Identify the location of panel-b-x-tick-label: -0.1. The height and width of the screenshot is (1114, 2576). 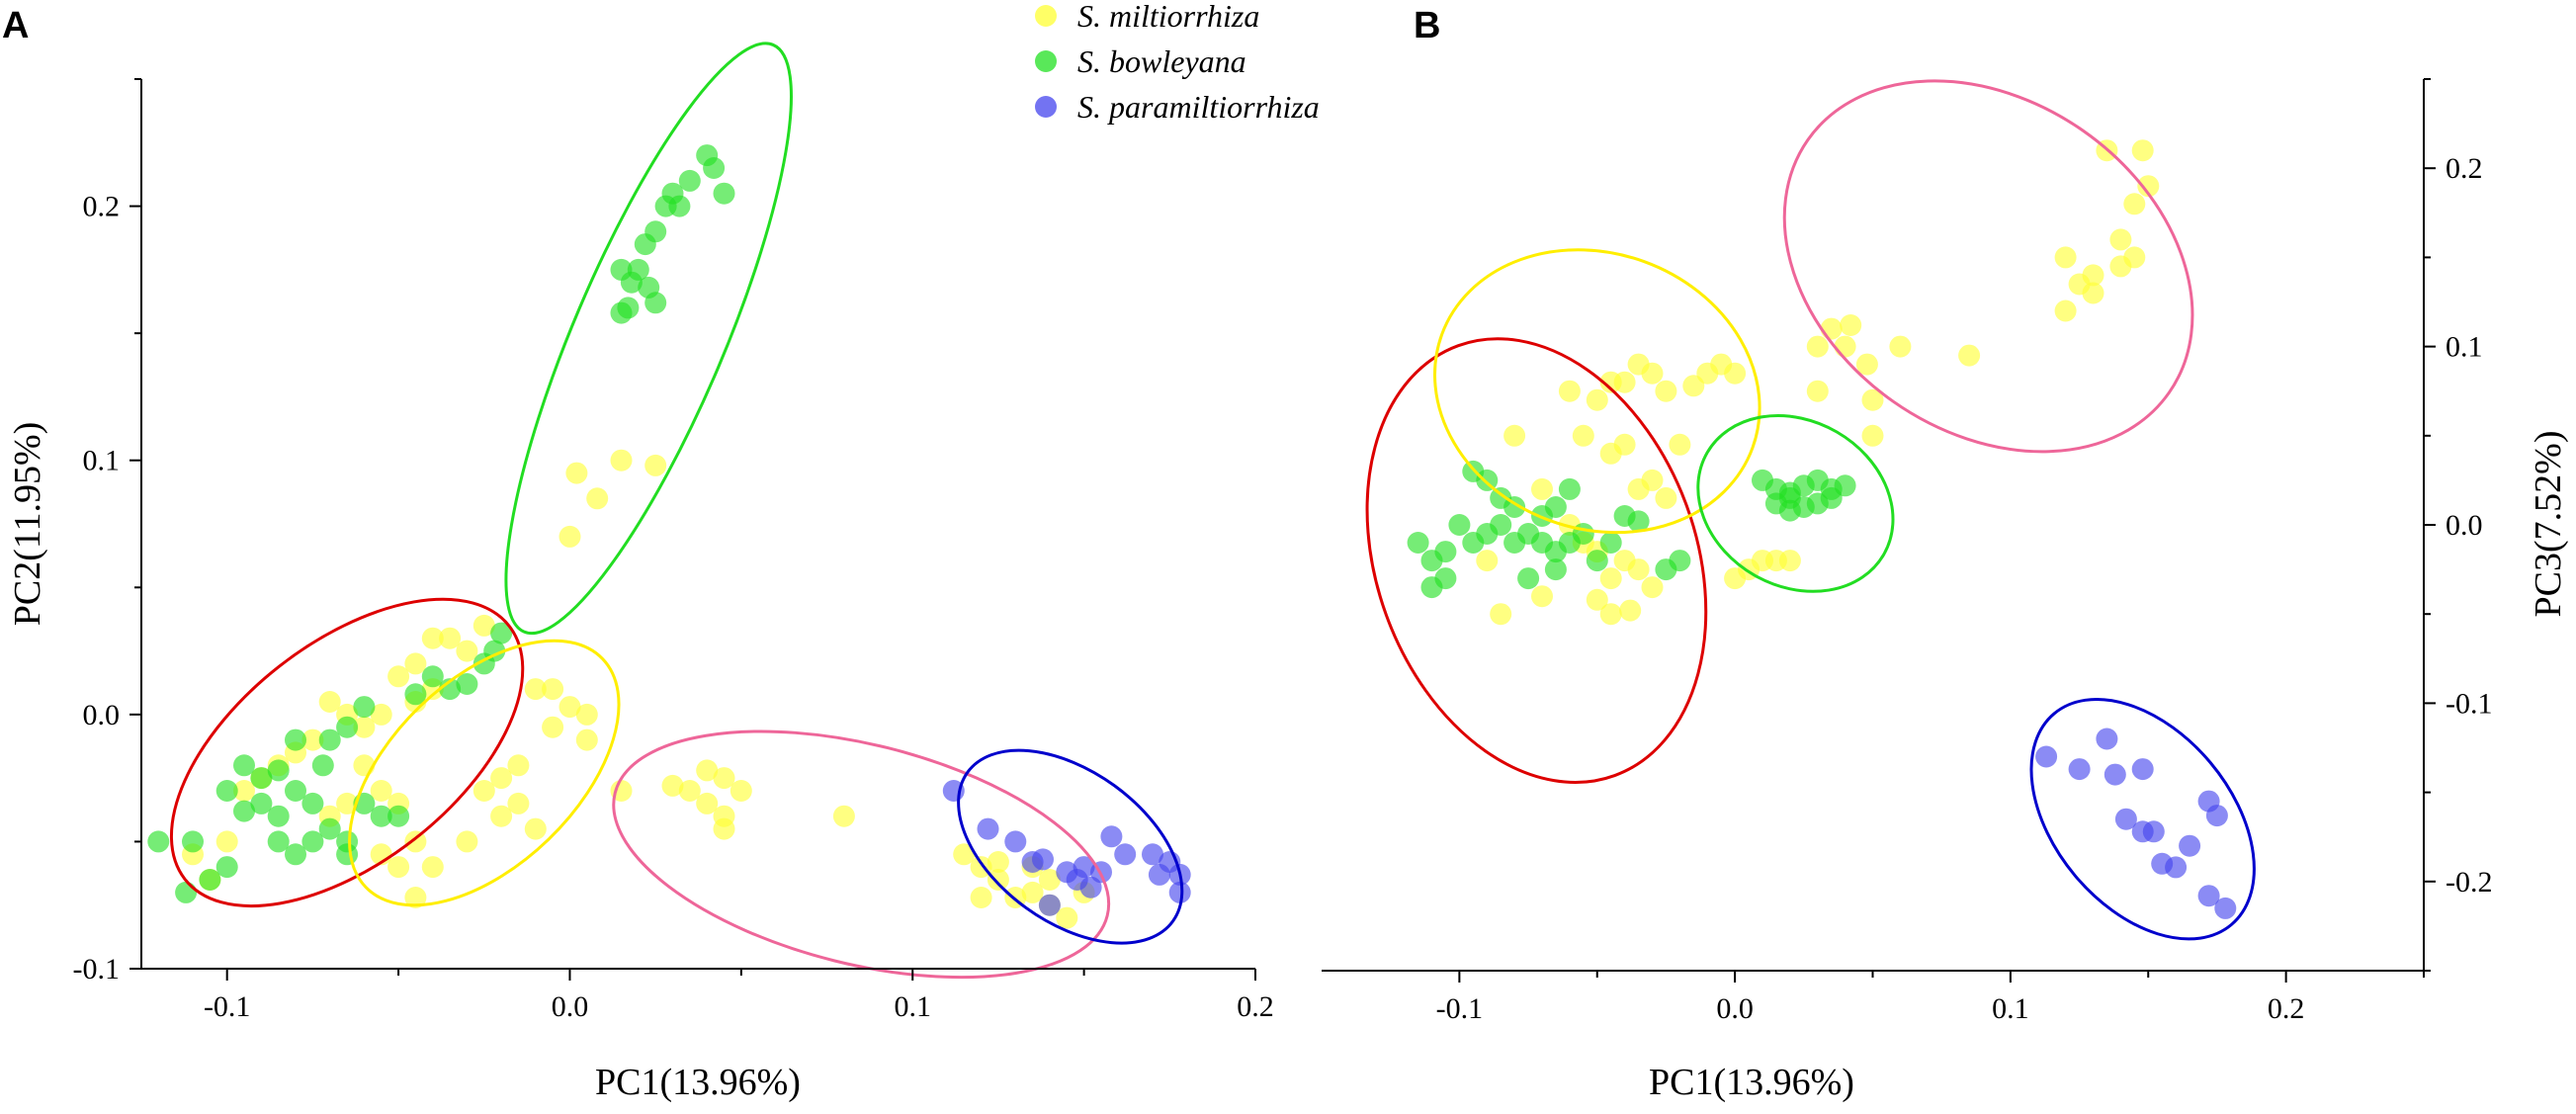
(1460, 1008).